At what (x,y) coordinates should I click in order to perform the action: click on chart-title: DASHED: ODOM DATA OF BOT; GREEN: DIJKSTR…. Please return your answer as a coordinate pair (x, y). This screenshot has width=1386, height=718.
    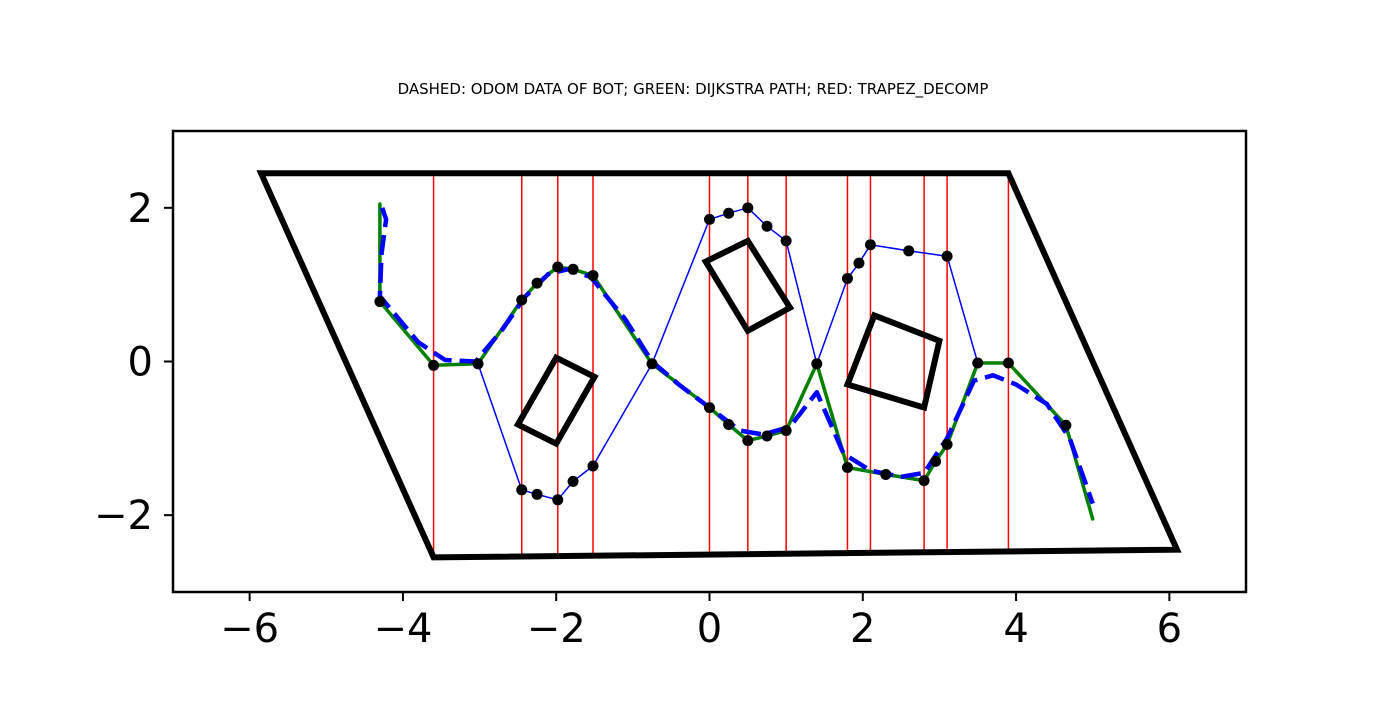
    Looking at the image, I should click on (693, 89).